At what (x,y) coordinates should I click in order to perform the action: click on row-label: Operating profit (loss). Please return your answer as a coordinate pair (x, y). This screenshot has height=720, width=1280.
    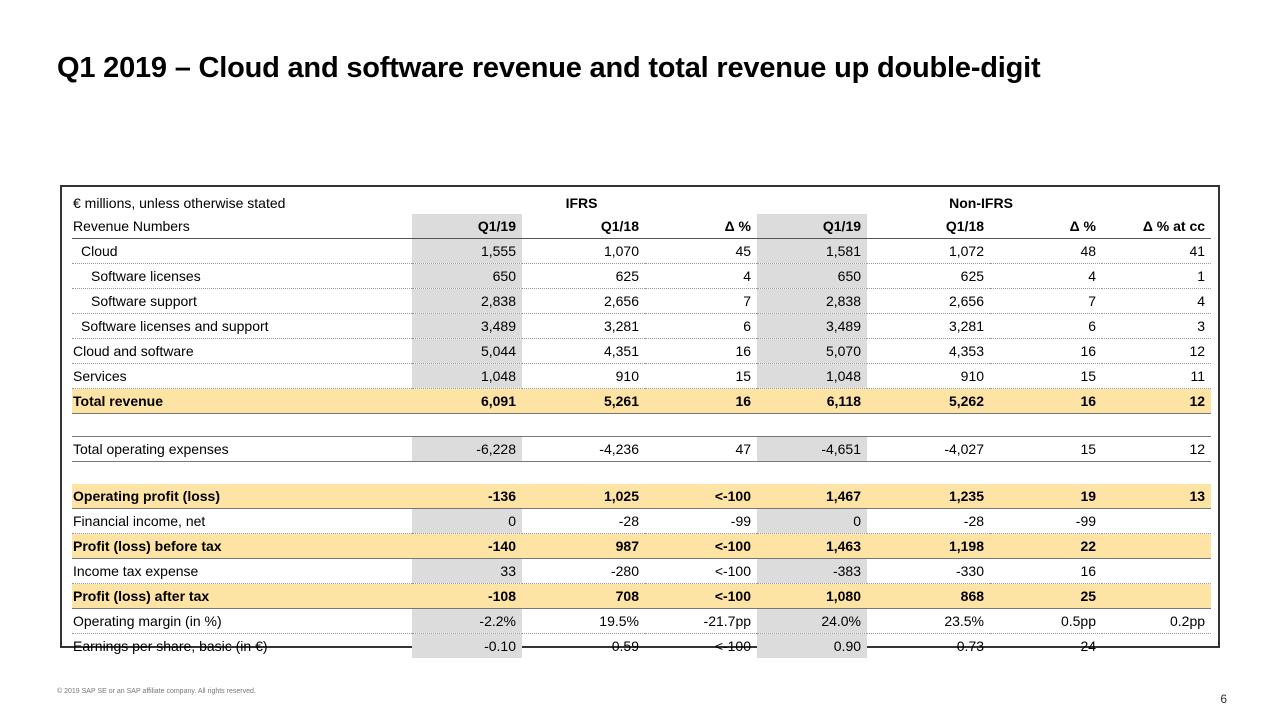
    Looking at the image, I should click on (242, 496).